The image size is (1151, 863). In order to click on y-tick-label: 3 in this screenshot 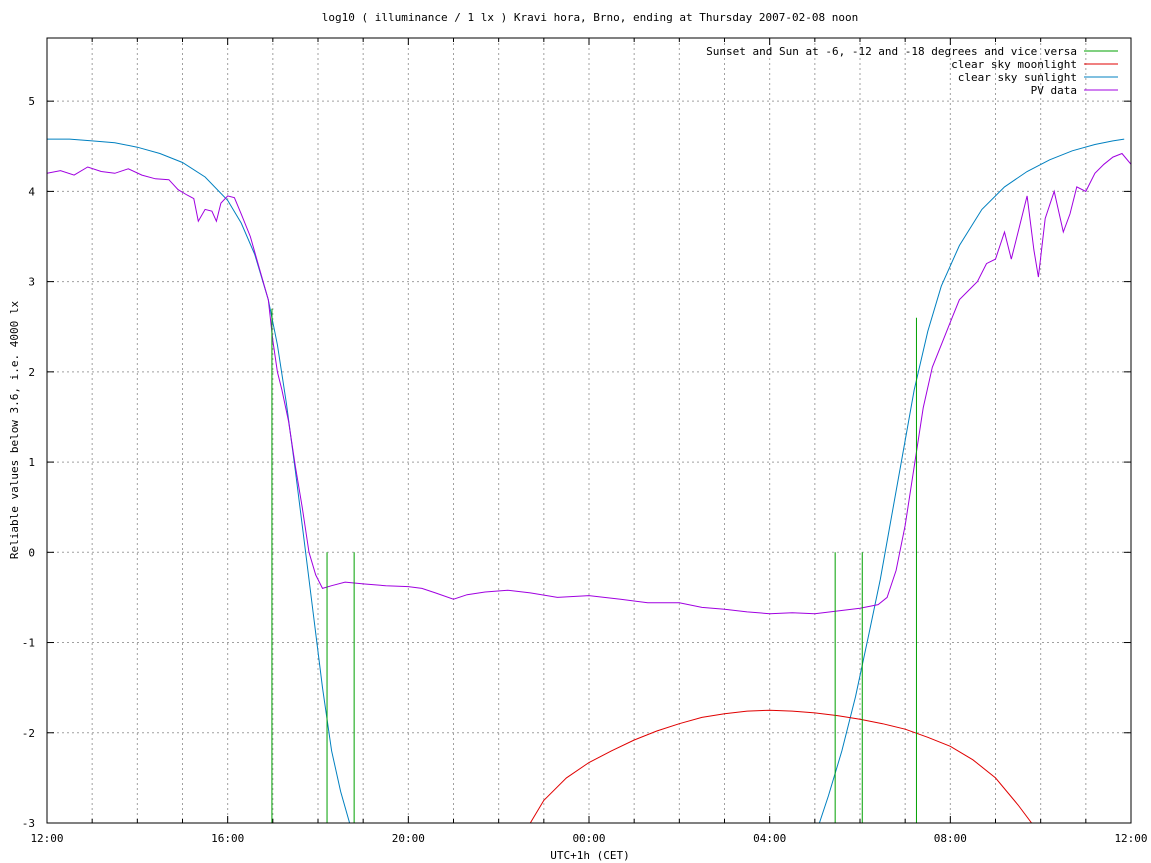, I will do `click(31, 282)`.